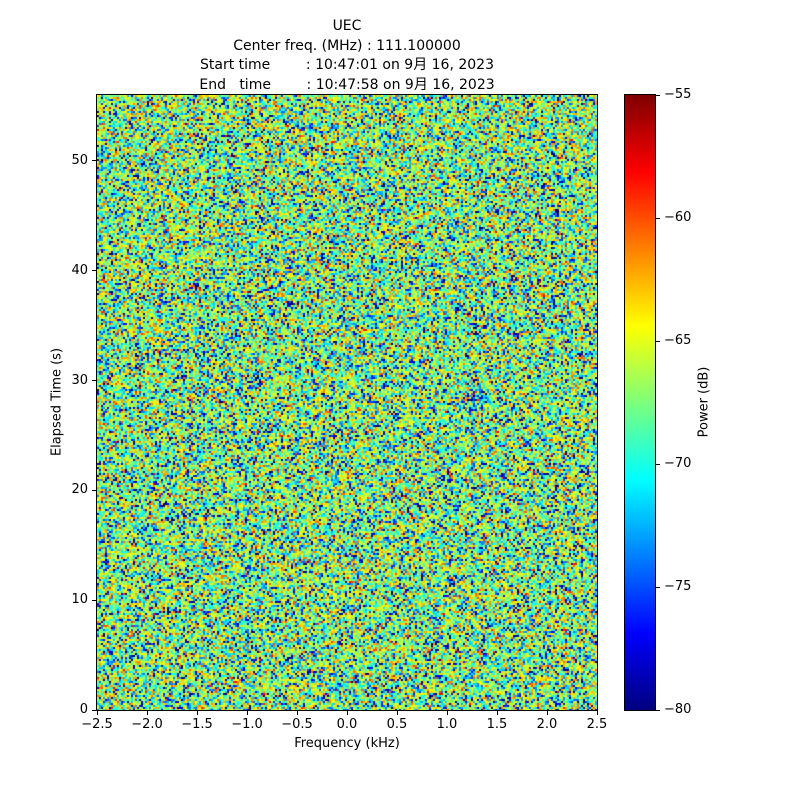  I want to click on x-tick-label: 2.0, so click(547, 724).